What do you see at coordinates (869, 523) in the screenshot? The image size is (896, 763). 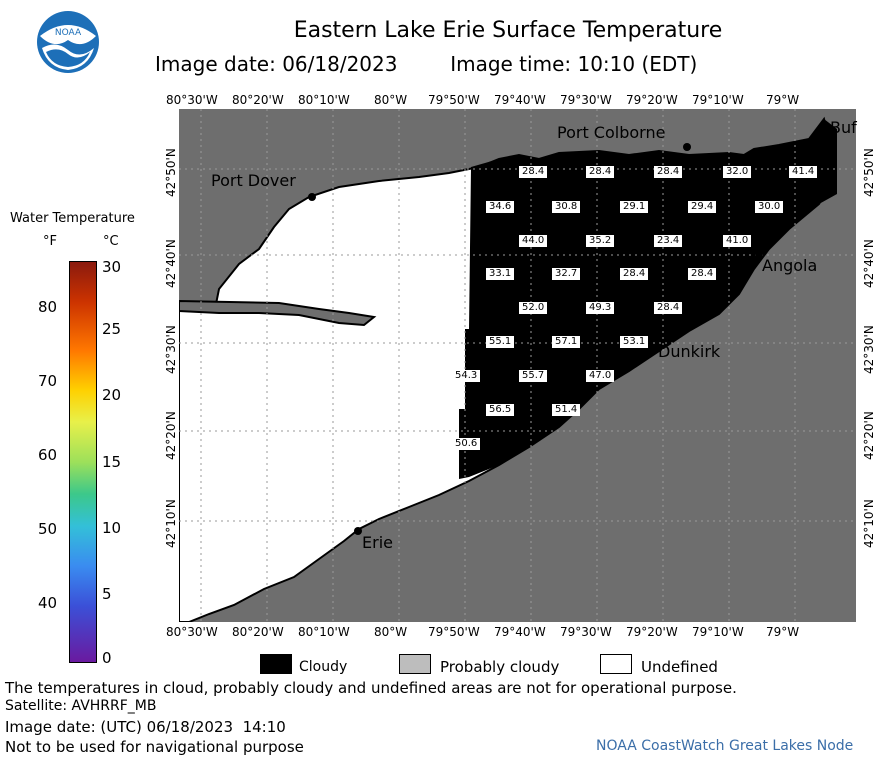 I see `lat-label-right: 42°10'N` at bounding box center [869, 523].